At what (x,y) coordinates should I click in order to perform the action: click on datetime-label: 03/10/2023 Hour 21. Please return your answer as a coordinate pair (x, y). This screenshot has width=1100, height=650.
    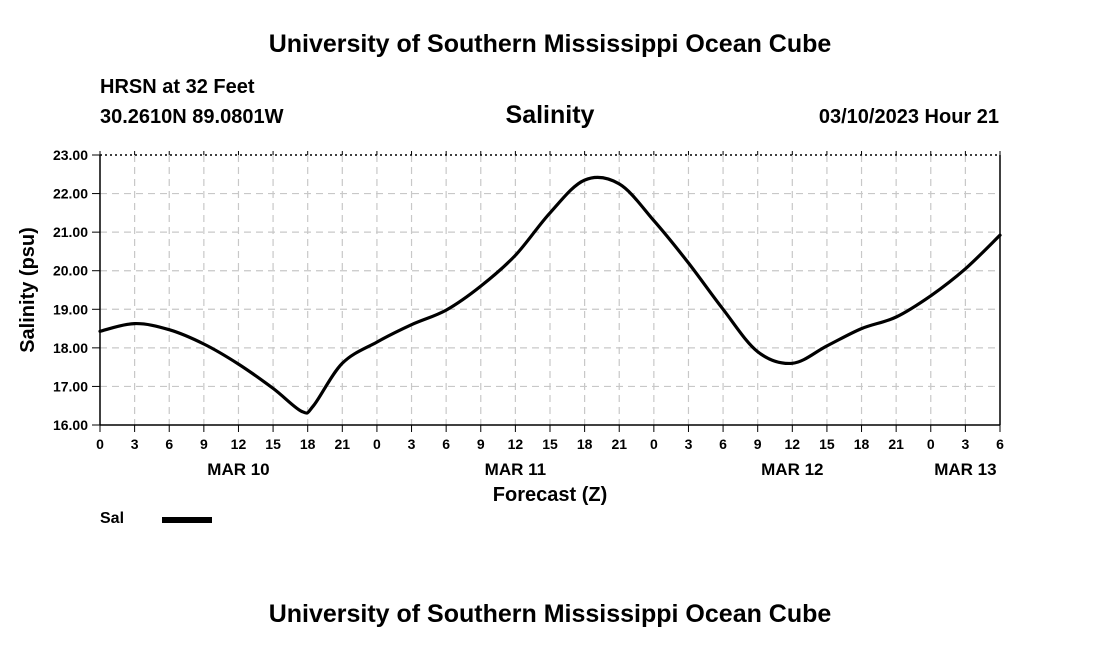
    Looking at the image, I should click on (908, 117).